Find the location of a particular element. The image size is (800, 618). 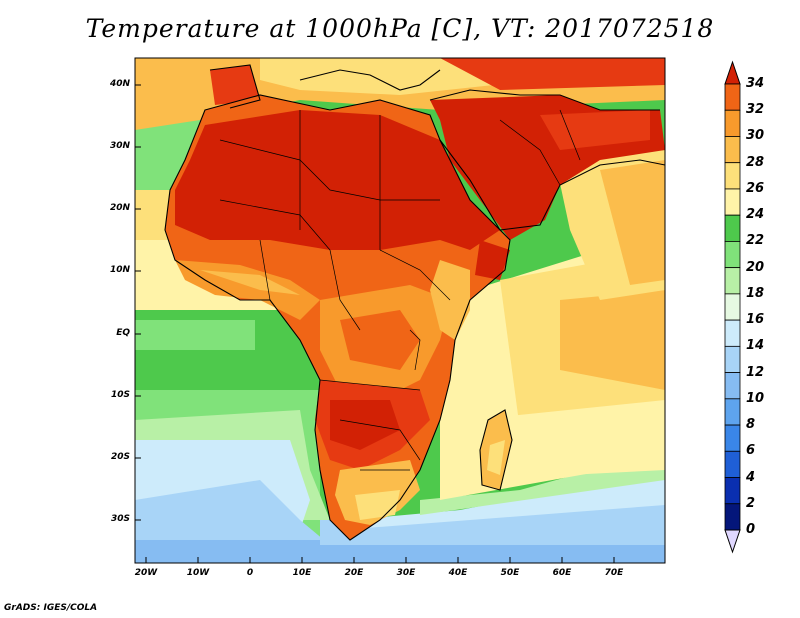

lat-label-20n: 20N is located at coordinates (119, 208).